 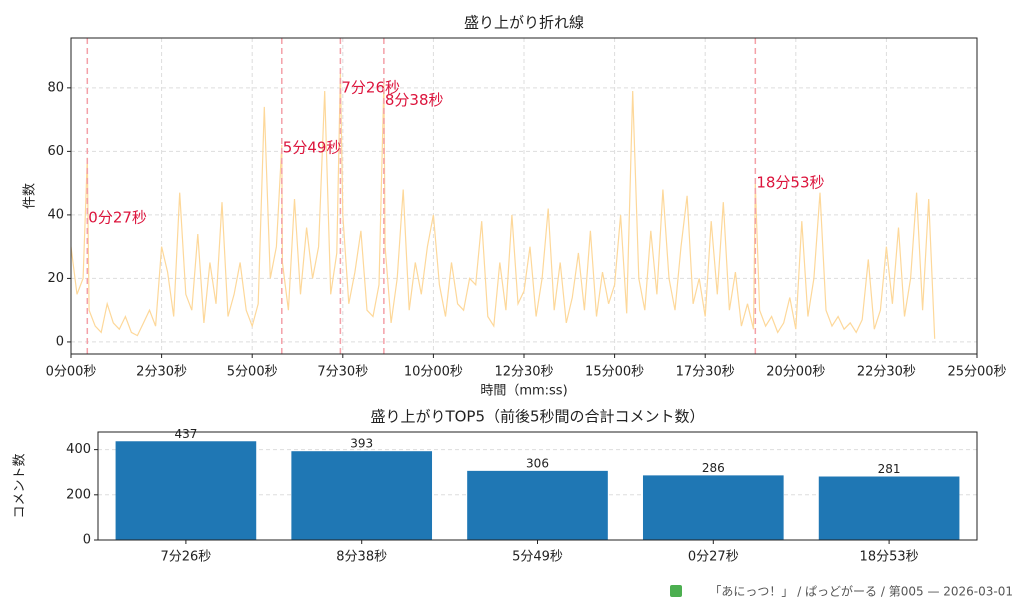 What do you see at coordinates (705, 372) in the screenshot?
I see `x-tick-label: 17分30秒` at bounding box center [705, 372].